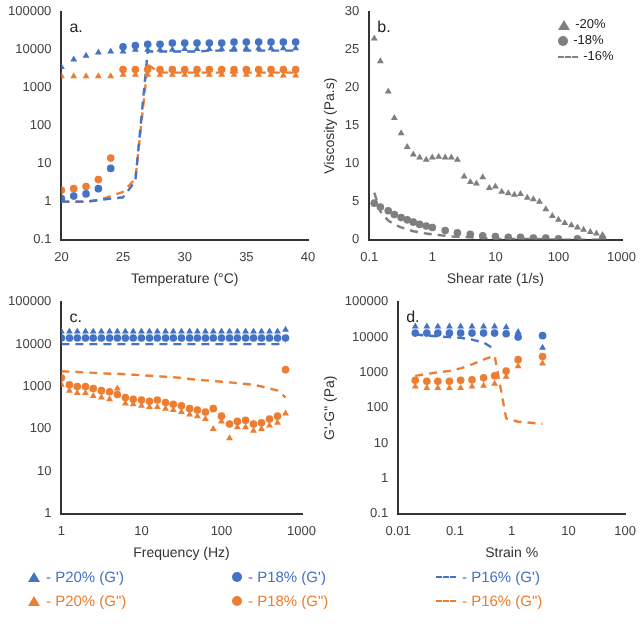  Describe the element at coordinates (413, 316) in the screenshot. I see `annotation: d.` at that location.